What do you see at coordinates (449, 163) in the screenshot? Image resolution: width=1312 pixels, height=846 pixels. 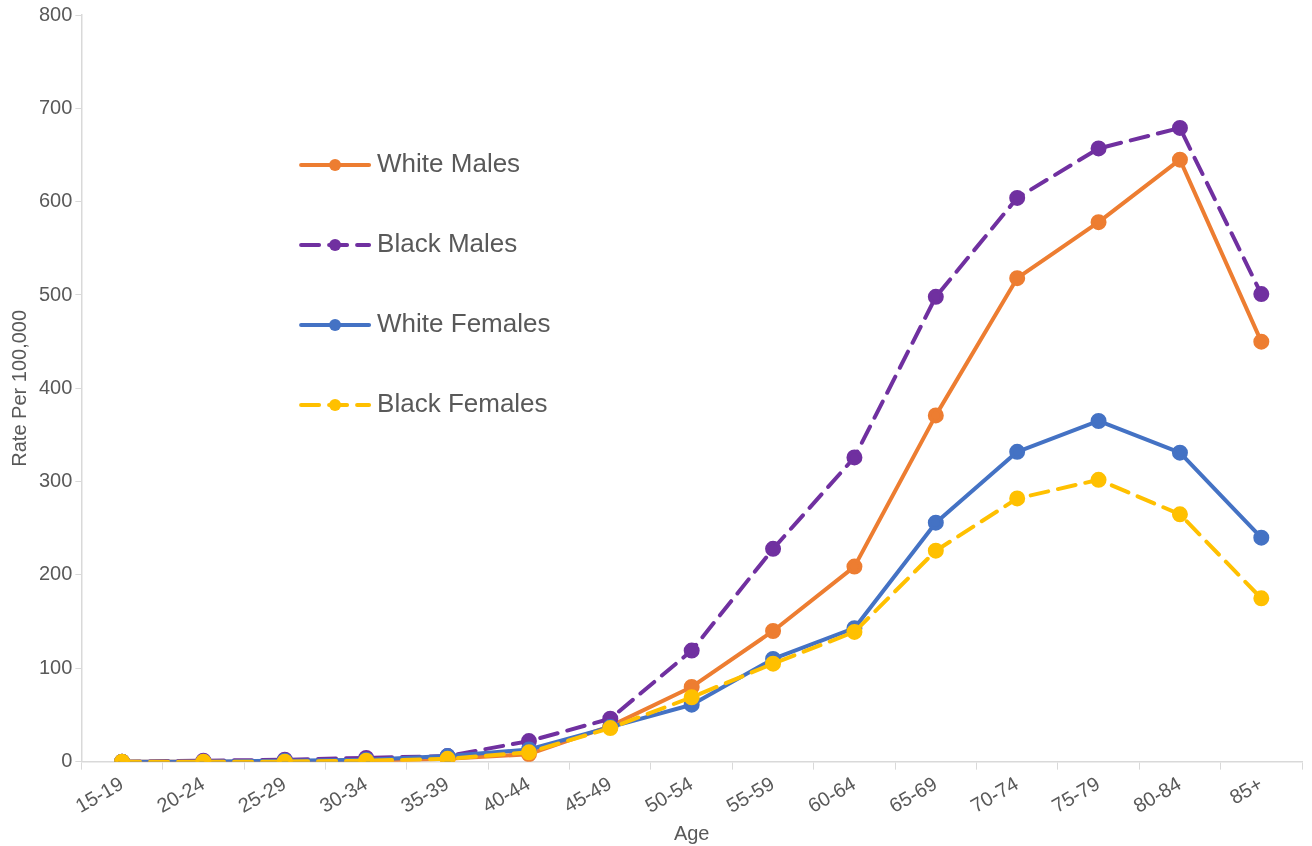 I see `legend-label: White Males` at bounding box center [449, 163].